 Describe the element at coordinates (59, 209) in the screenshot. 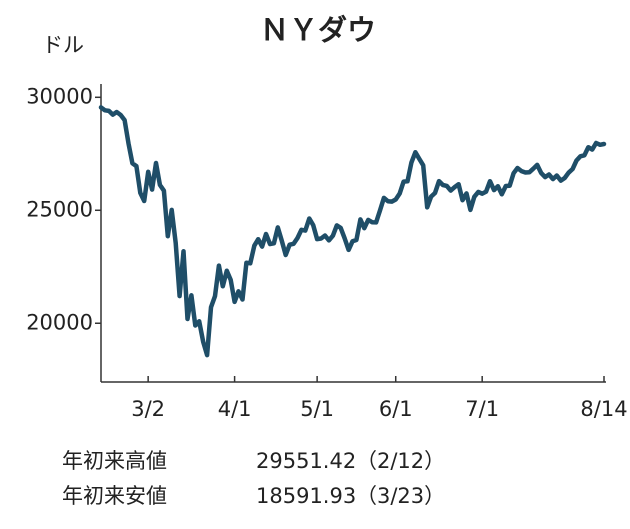

I see `y-tick-label: 25000` at that location.